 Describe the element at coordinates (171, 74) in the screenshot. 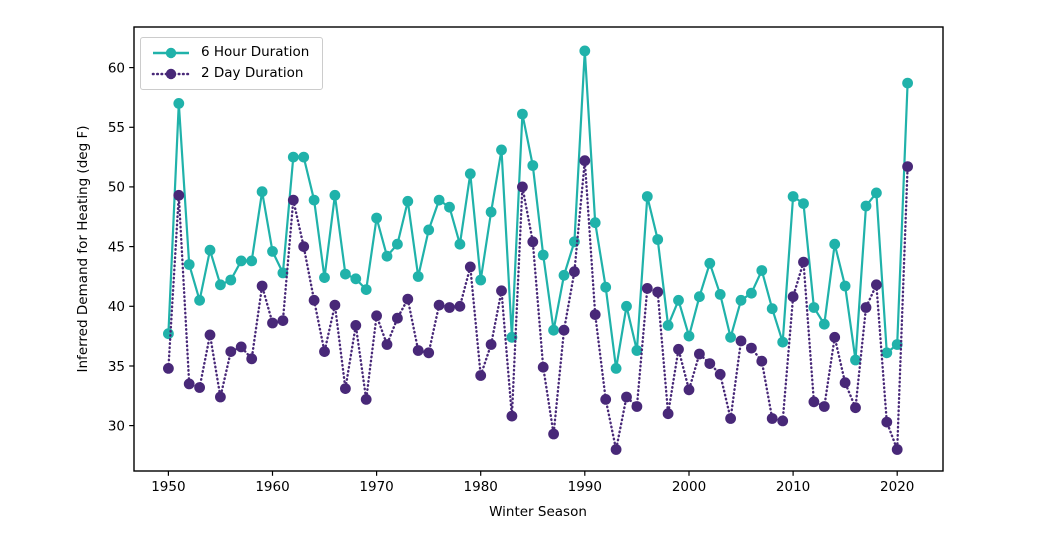

I see `legend-swatch-dotted-line-icon` at that location.